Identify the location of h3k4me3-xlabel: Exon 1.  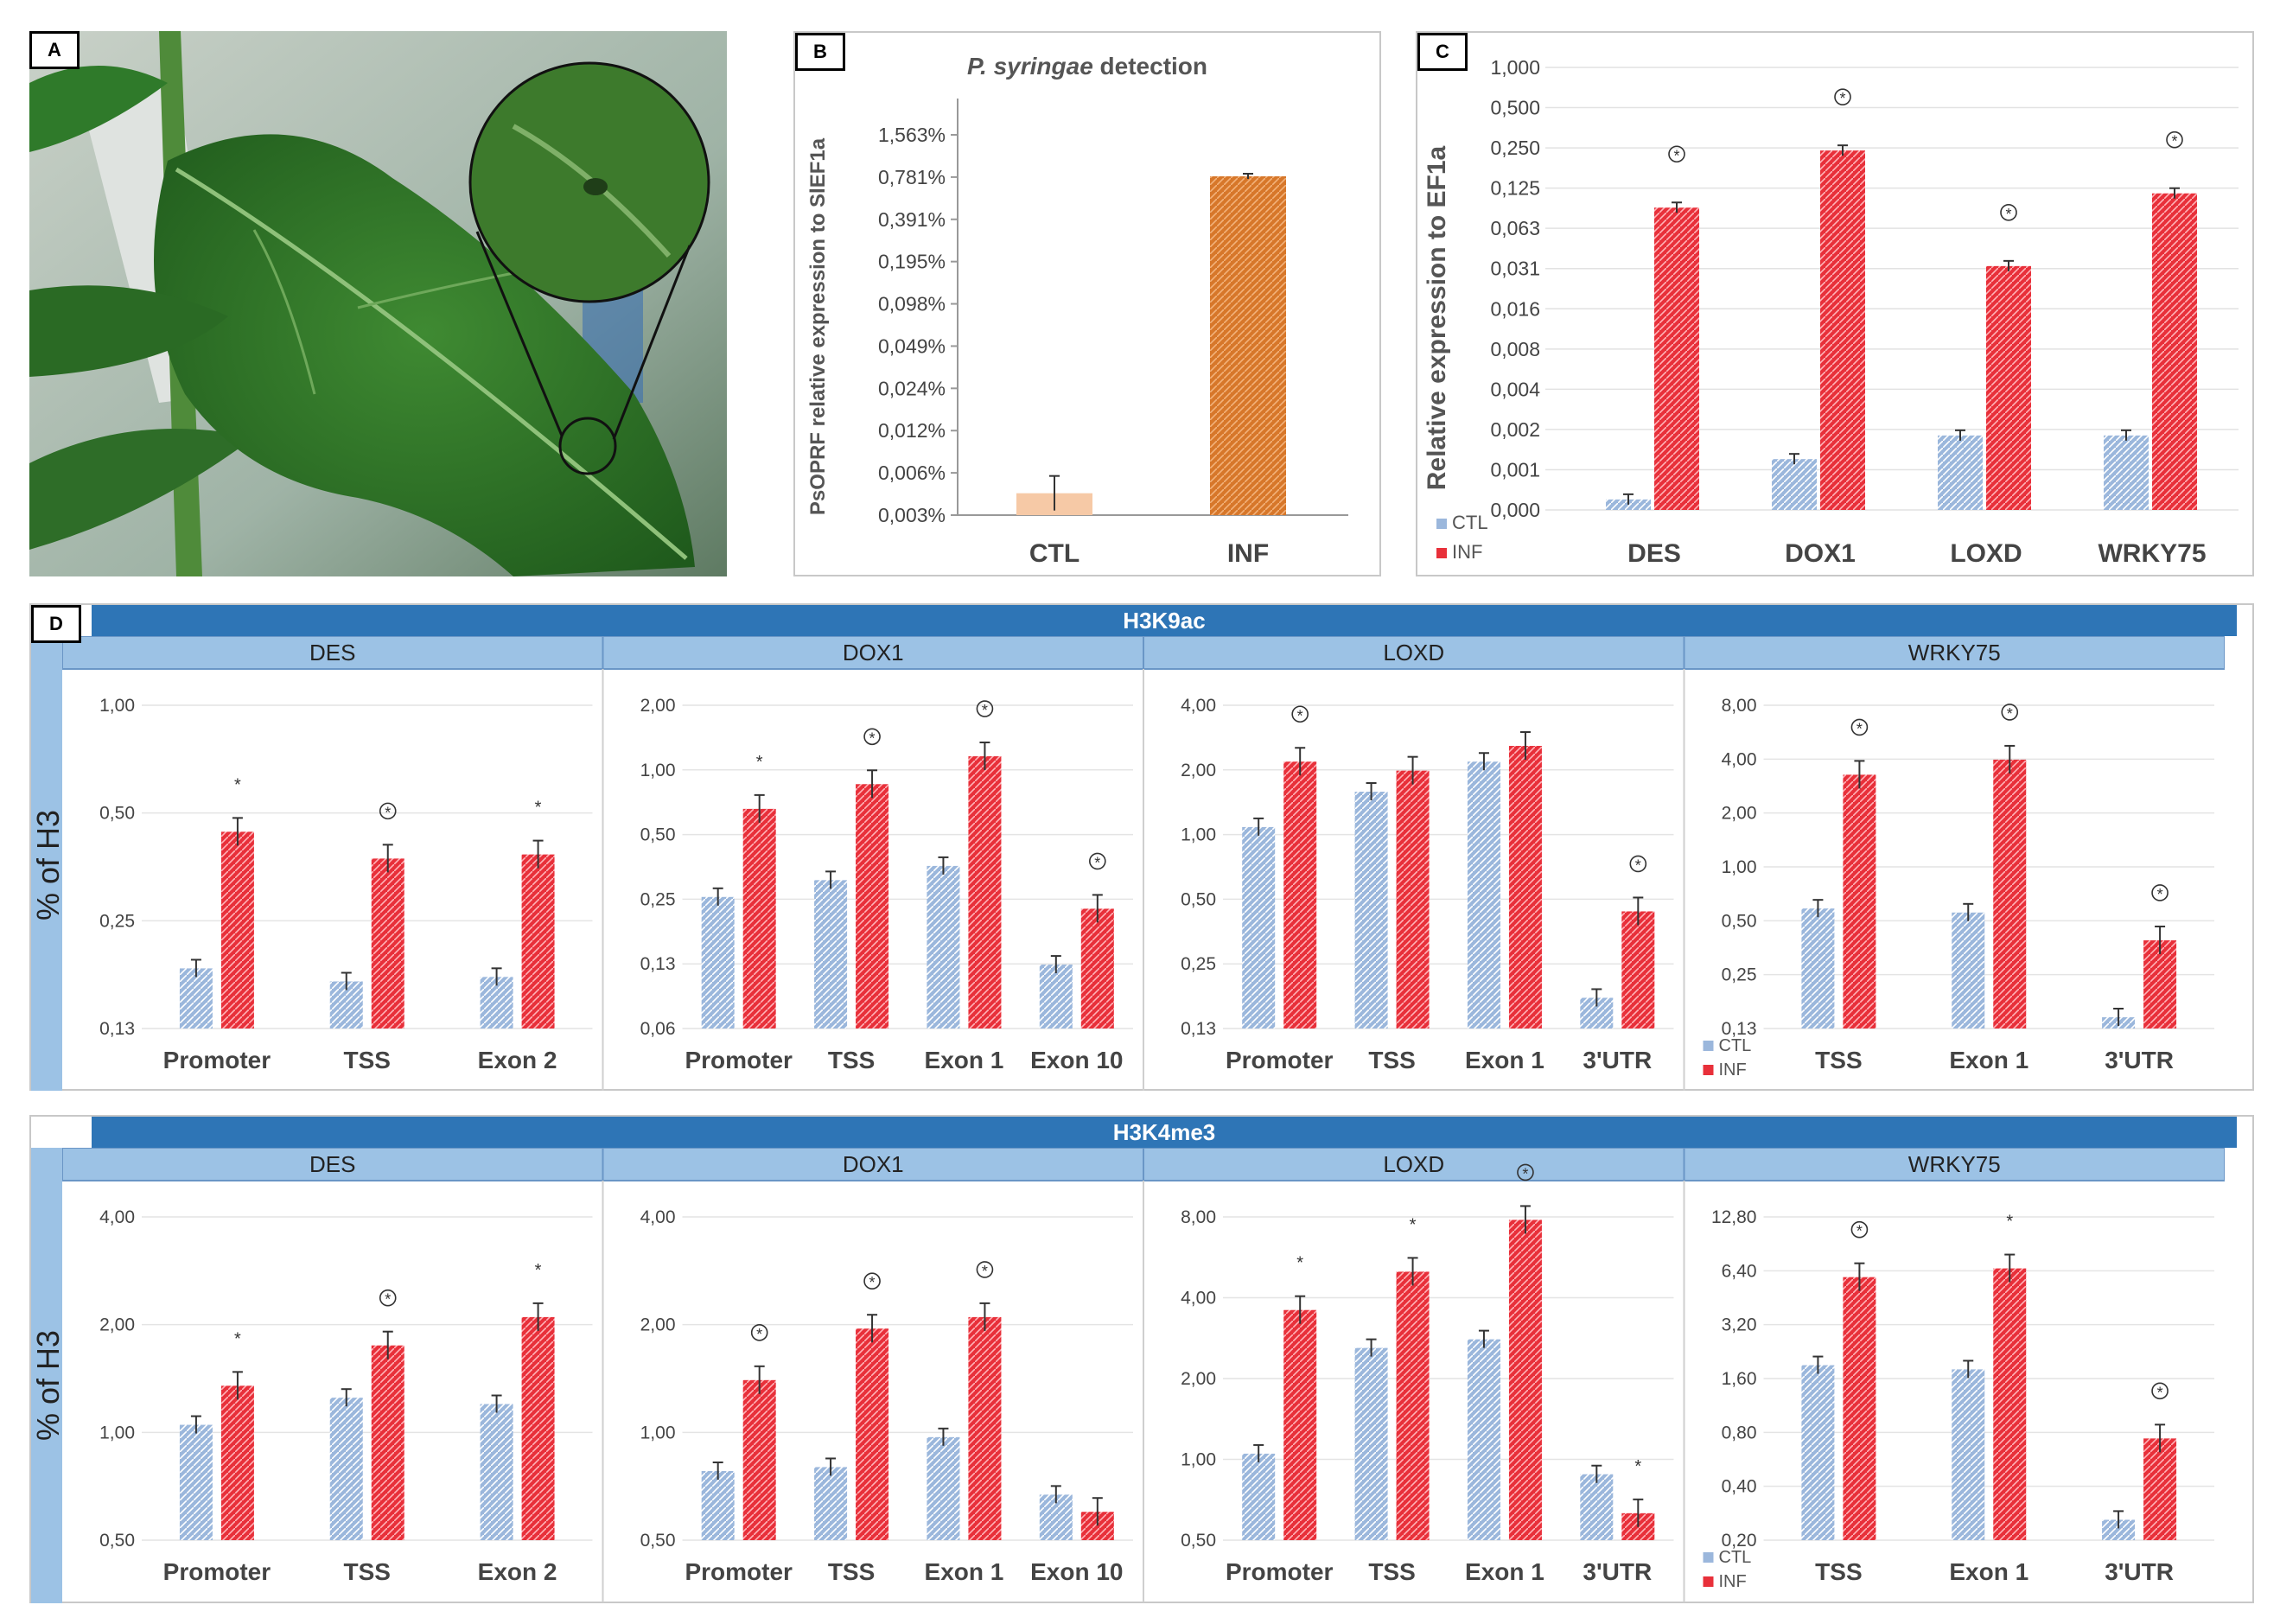
(1504, 1571).